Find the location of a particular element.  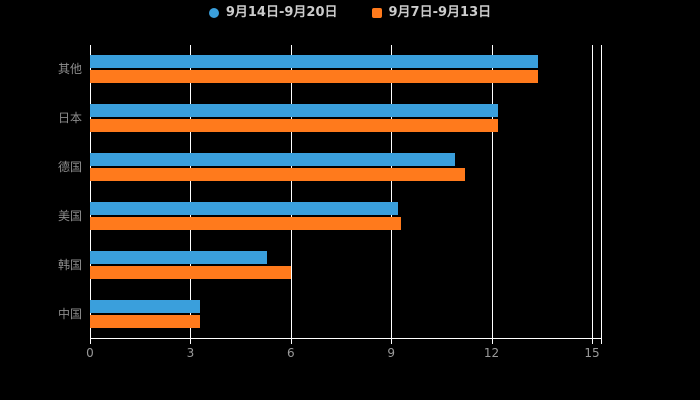

category-label: 其他 is located at coordinates (69, 69).